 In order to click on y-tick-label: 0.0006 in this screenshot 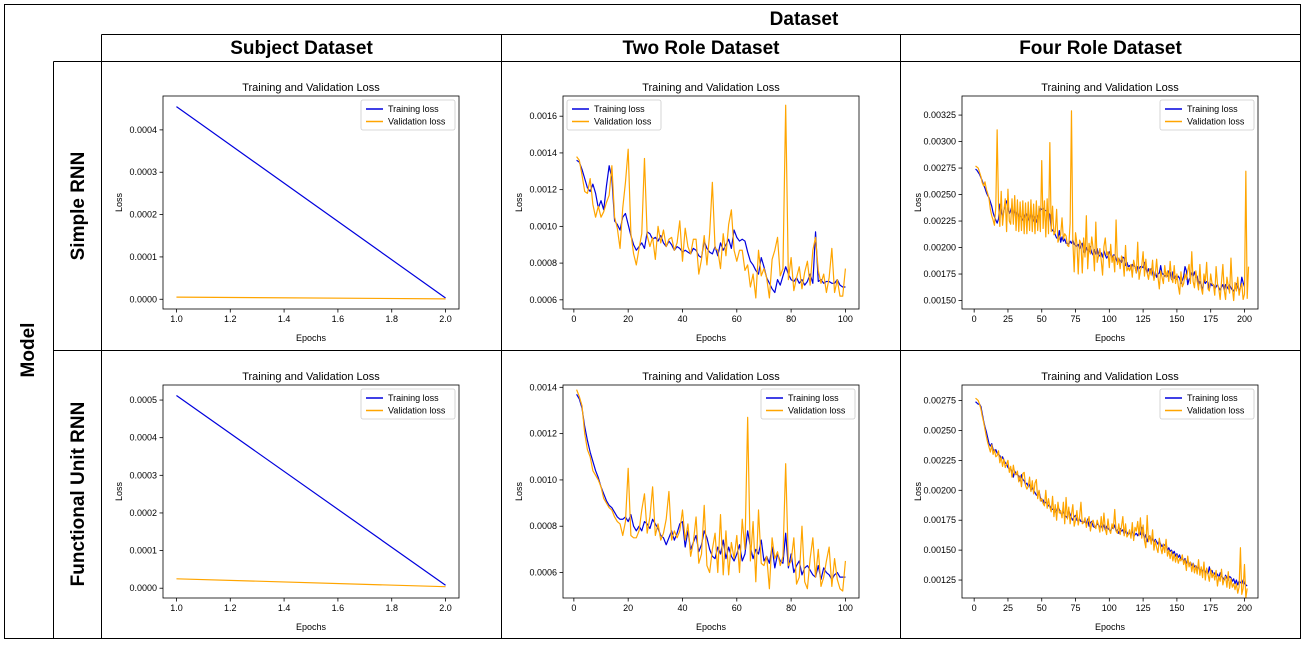, I will do `click(543, 300)`.